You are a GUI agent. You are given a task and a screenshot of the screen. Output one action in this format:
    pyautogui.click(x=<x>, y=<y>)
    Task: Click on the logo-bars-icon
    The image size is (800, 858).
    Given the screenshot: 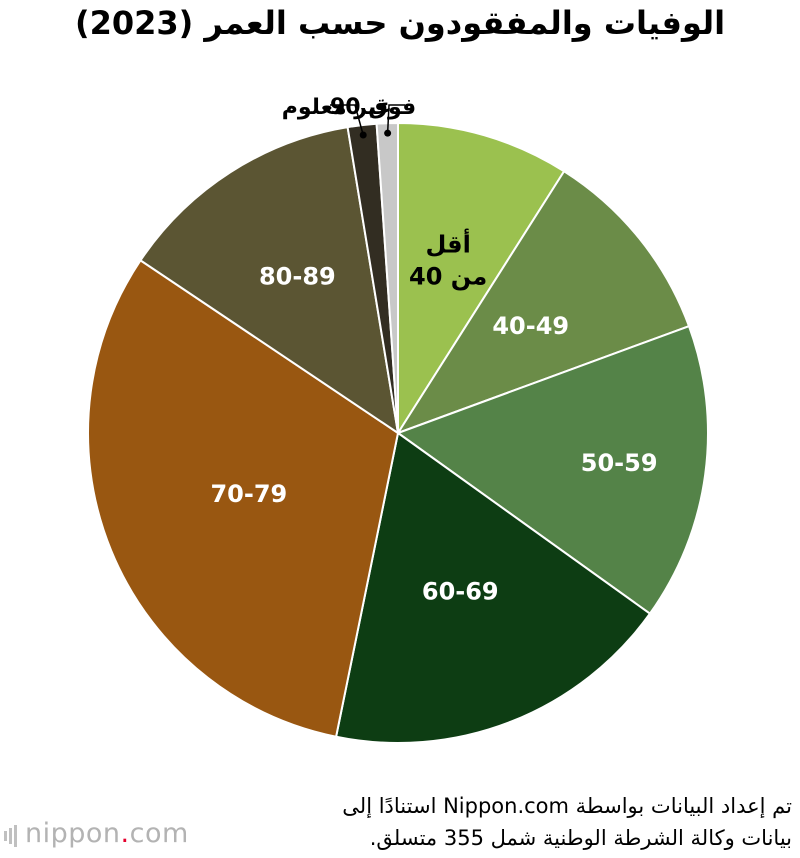 What is the action you would take?
    pyautogui.click(x=11, y=834)
    